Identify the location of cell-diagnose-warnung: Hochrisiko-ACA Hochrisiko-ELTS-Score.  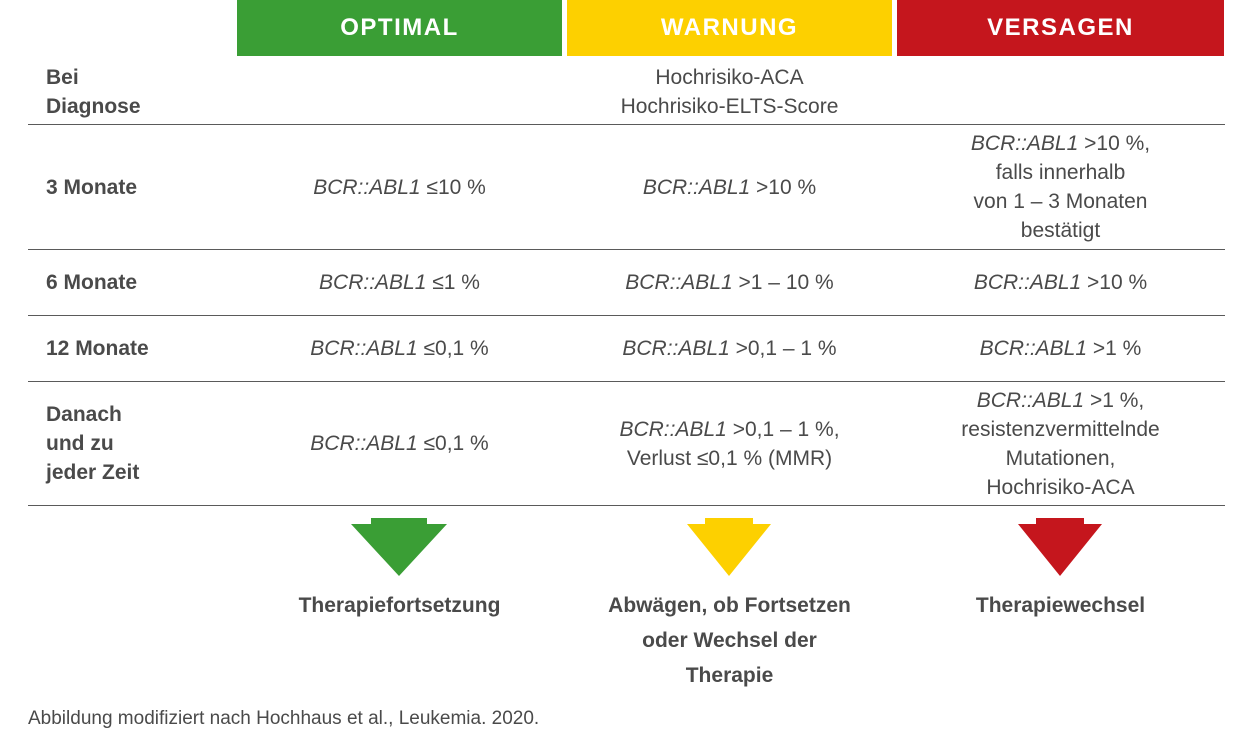
(729, 92).